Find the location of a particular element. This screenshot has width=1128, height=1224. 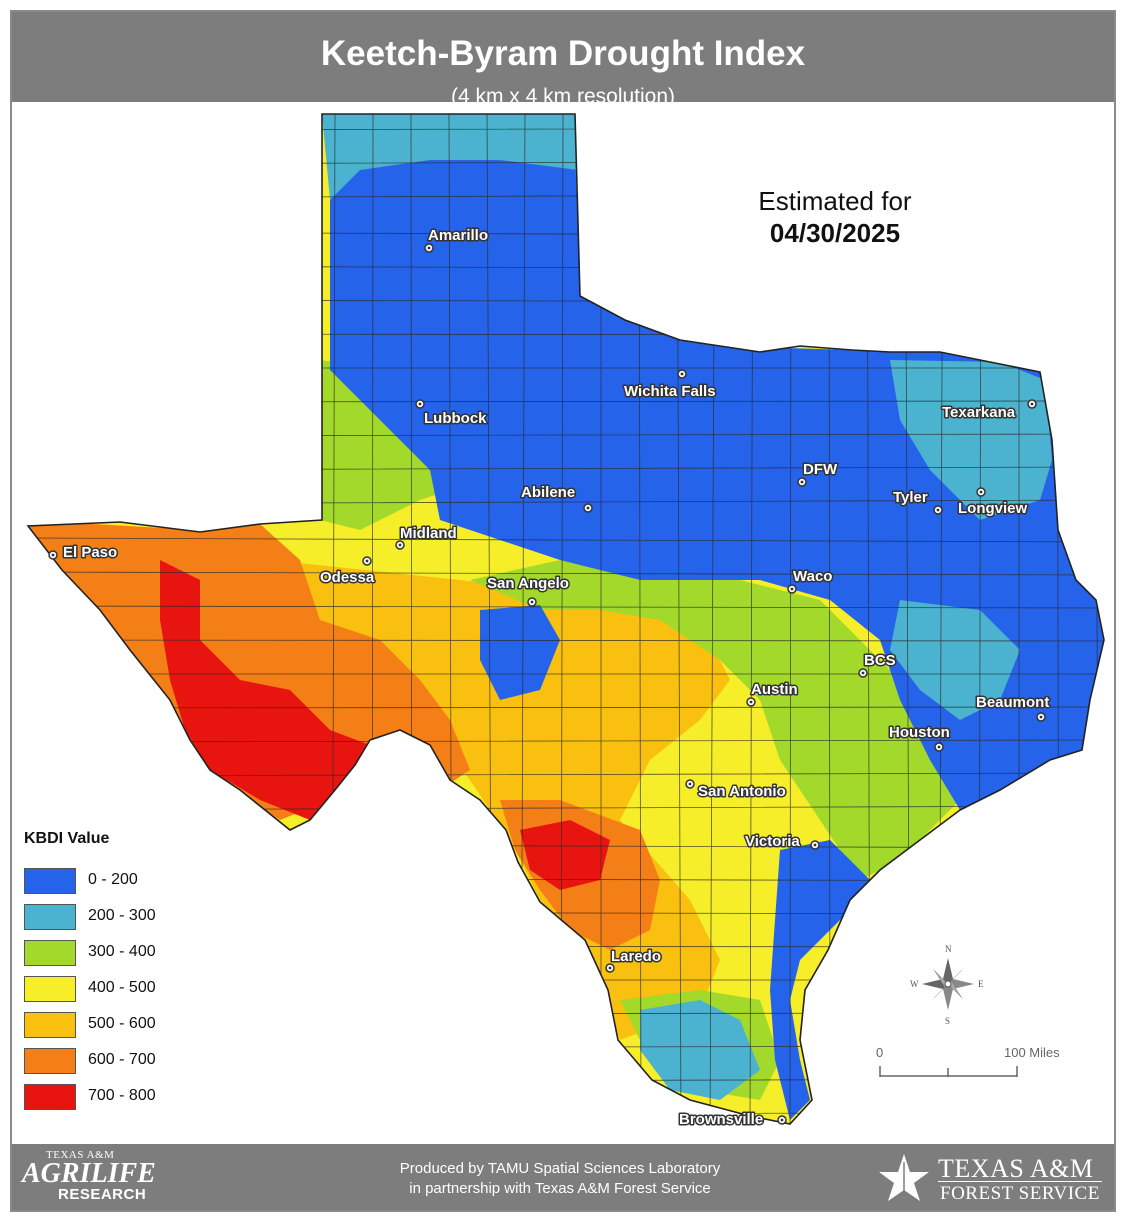

city-marker: Texarkana is located at coordinates (989, 411).